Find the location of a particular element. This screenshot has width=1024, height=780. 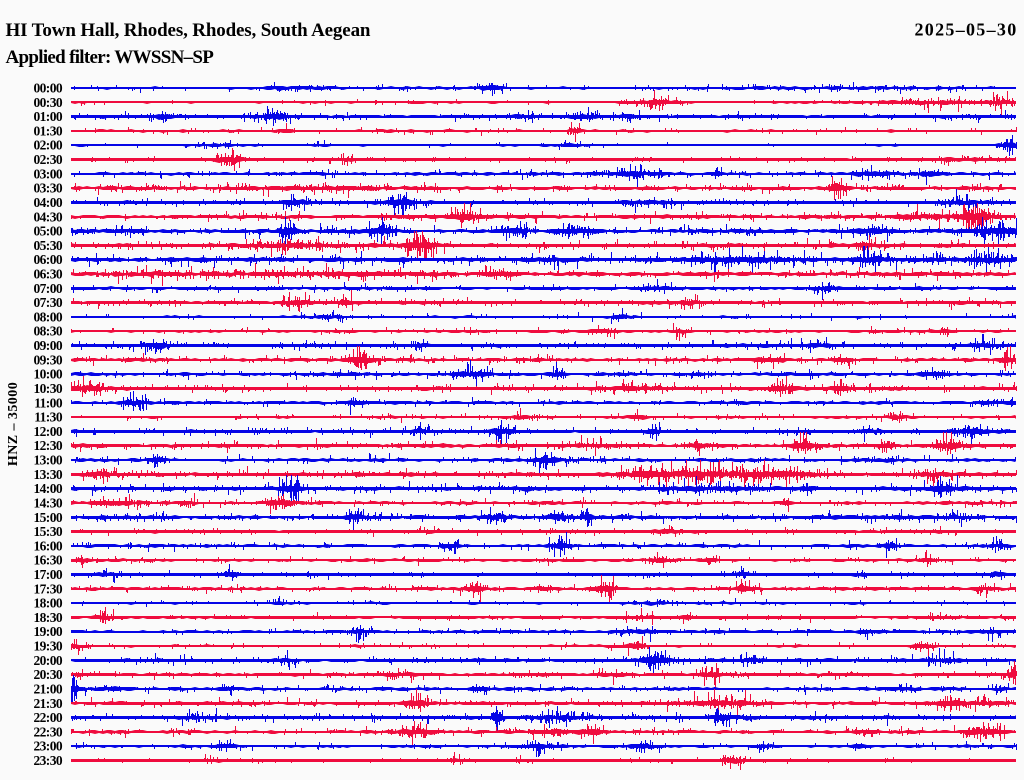

svg-text: 20:30 is located at coordinates (48, 674).